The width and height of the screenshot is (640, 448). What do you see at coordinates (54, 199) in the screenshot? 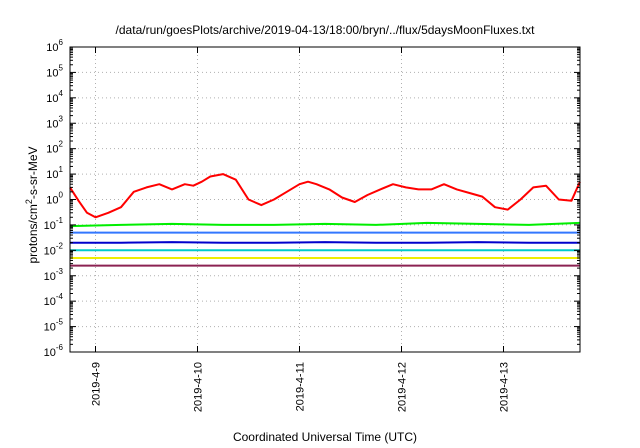
I see `y-tick-label: 10⁰` at bounding box center [54, 199].